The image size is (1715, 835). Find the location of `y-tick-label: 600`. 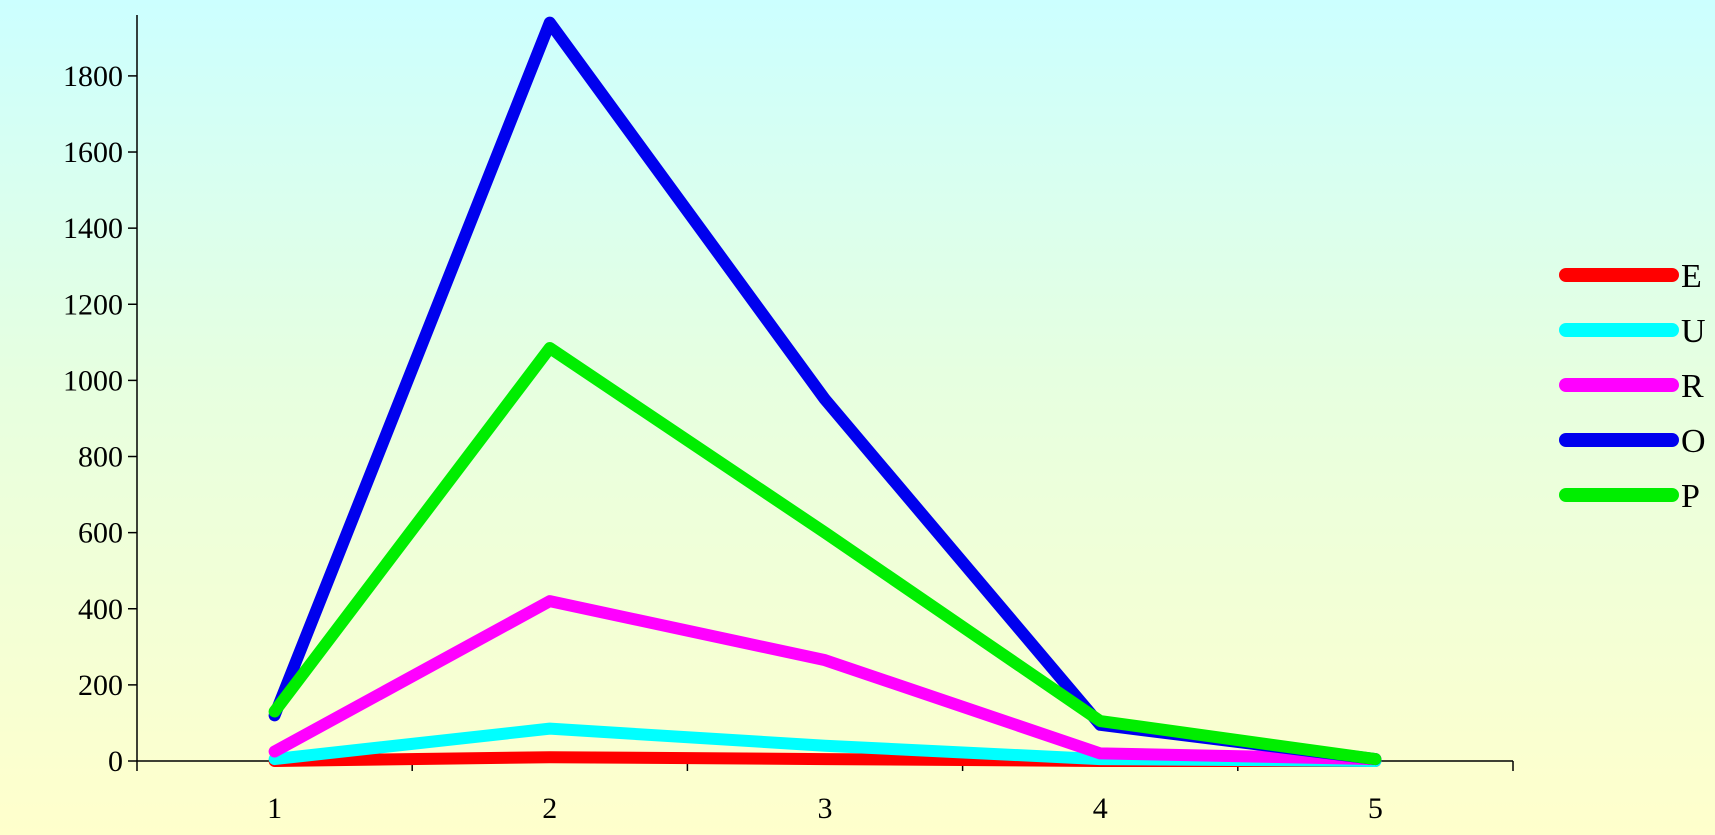

y-tick-label: 600 is located at coordinates (100, 533).